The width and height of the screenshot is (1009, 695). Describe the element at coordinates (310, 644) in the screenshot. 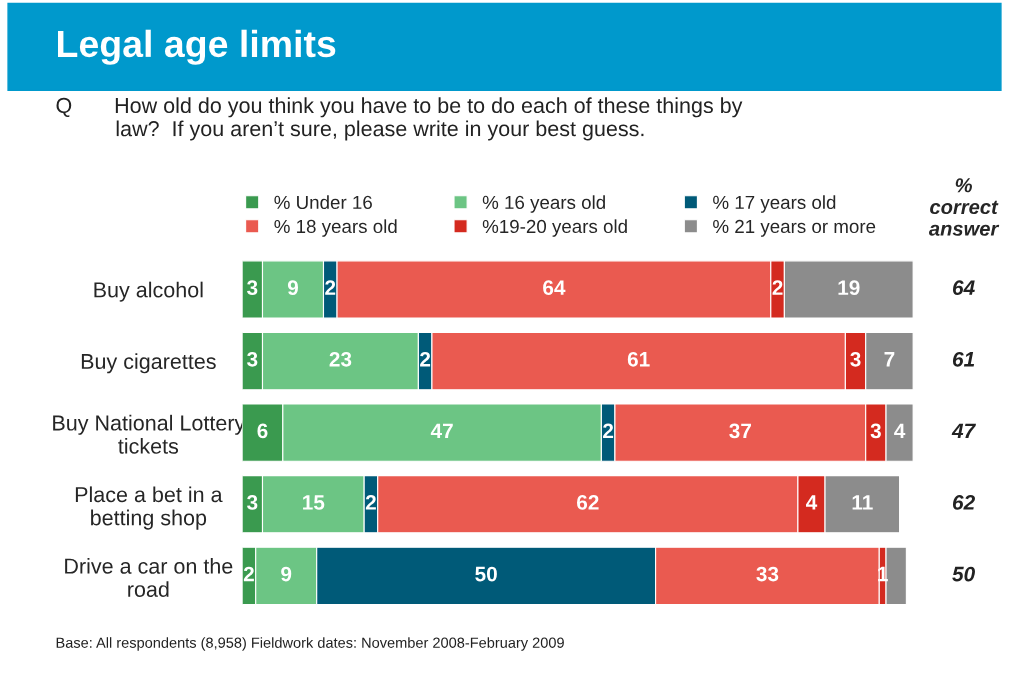

I see `text: Base: All respondents (8,958) Fieldwork dates: November 2008-February 2009` at that location.